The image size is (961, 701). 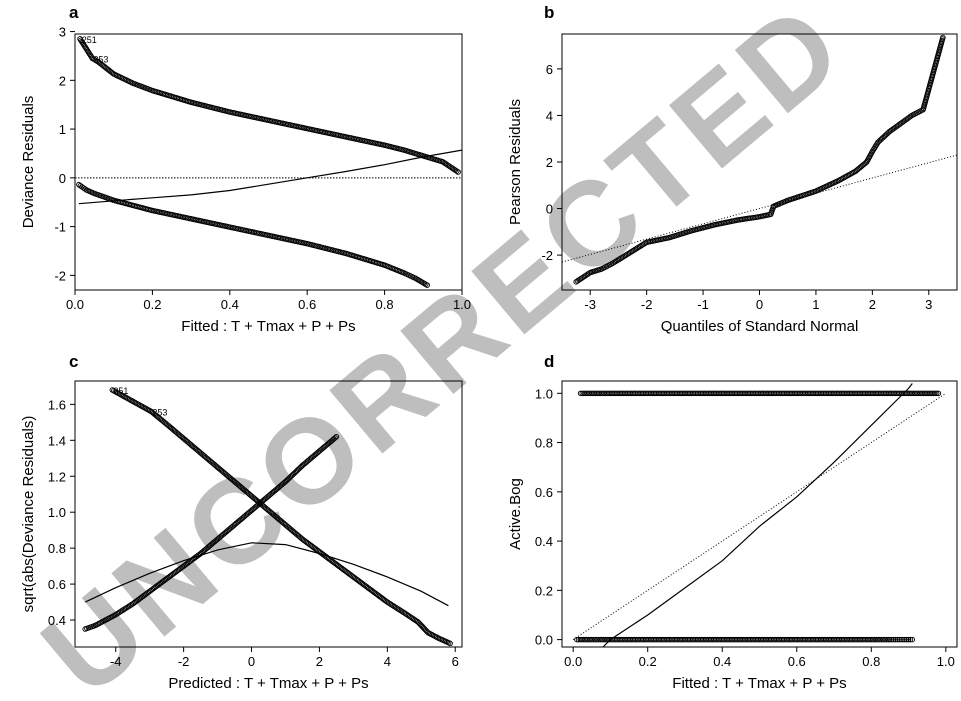 I want to click on y-tick-label: 0.4, so click(x=57, y=620).